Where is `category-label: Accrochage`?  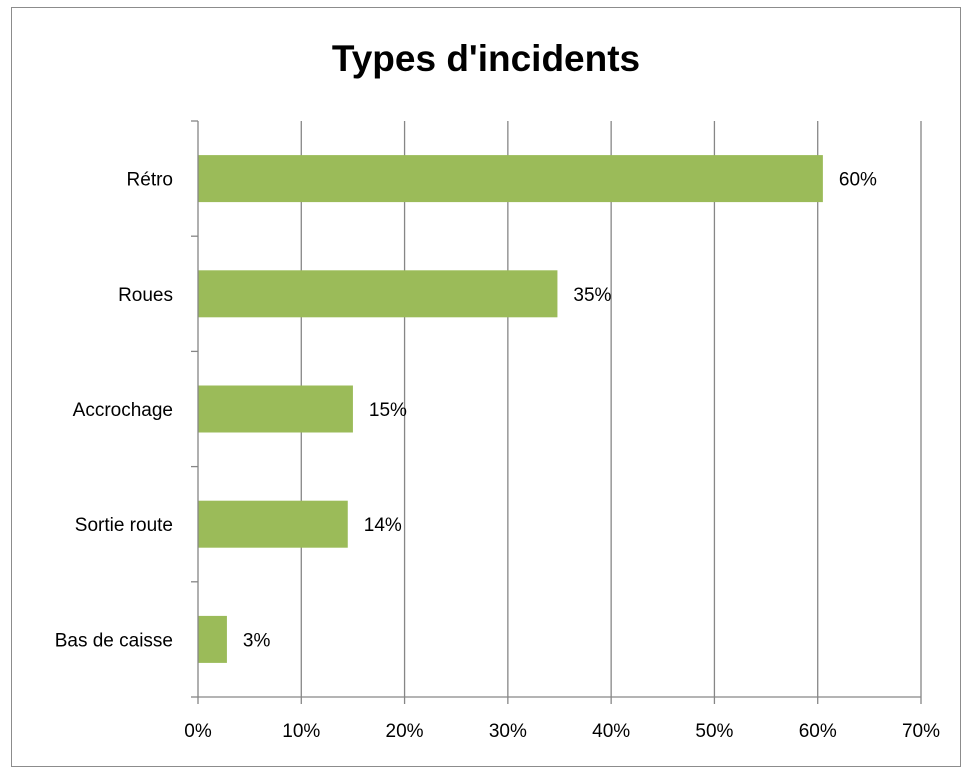 category-label: Accrochage is located at coordinates (123, 410).